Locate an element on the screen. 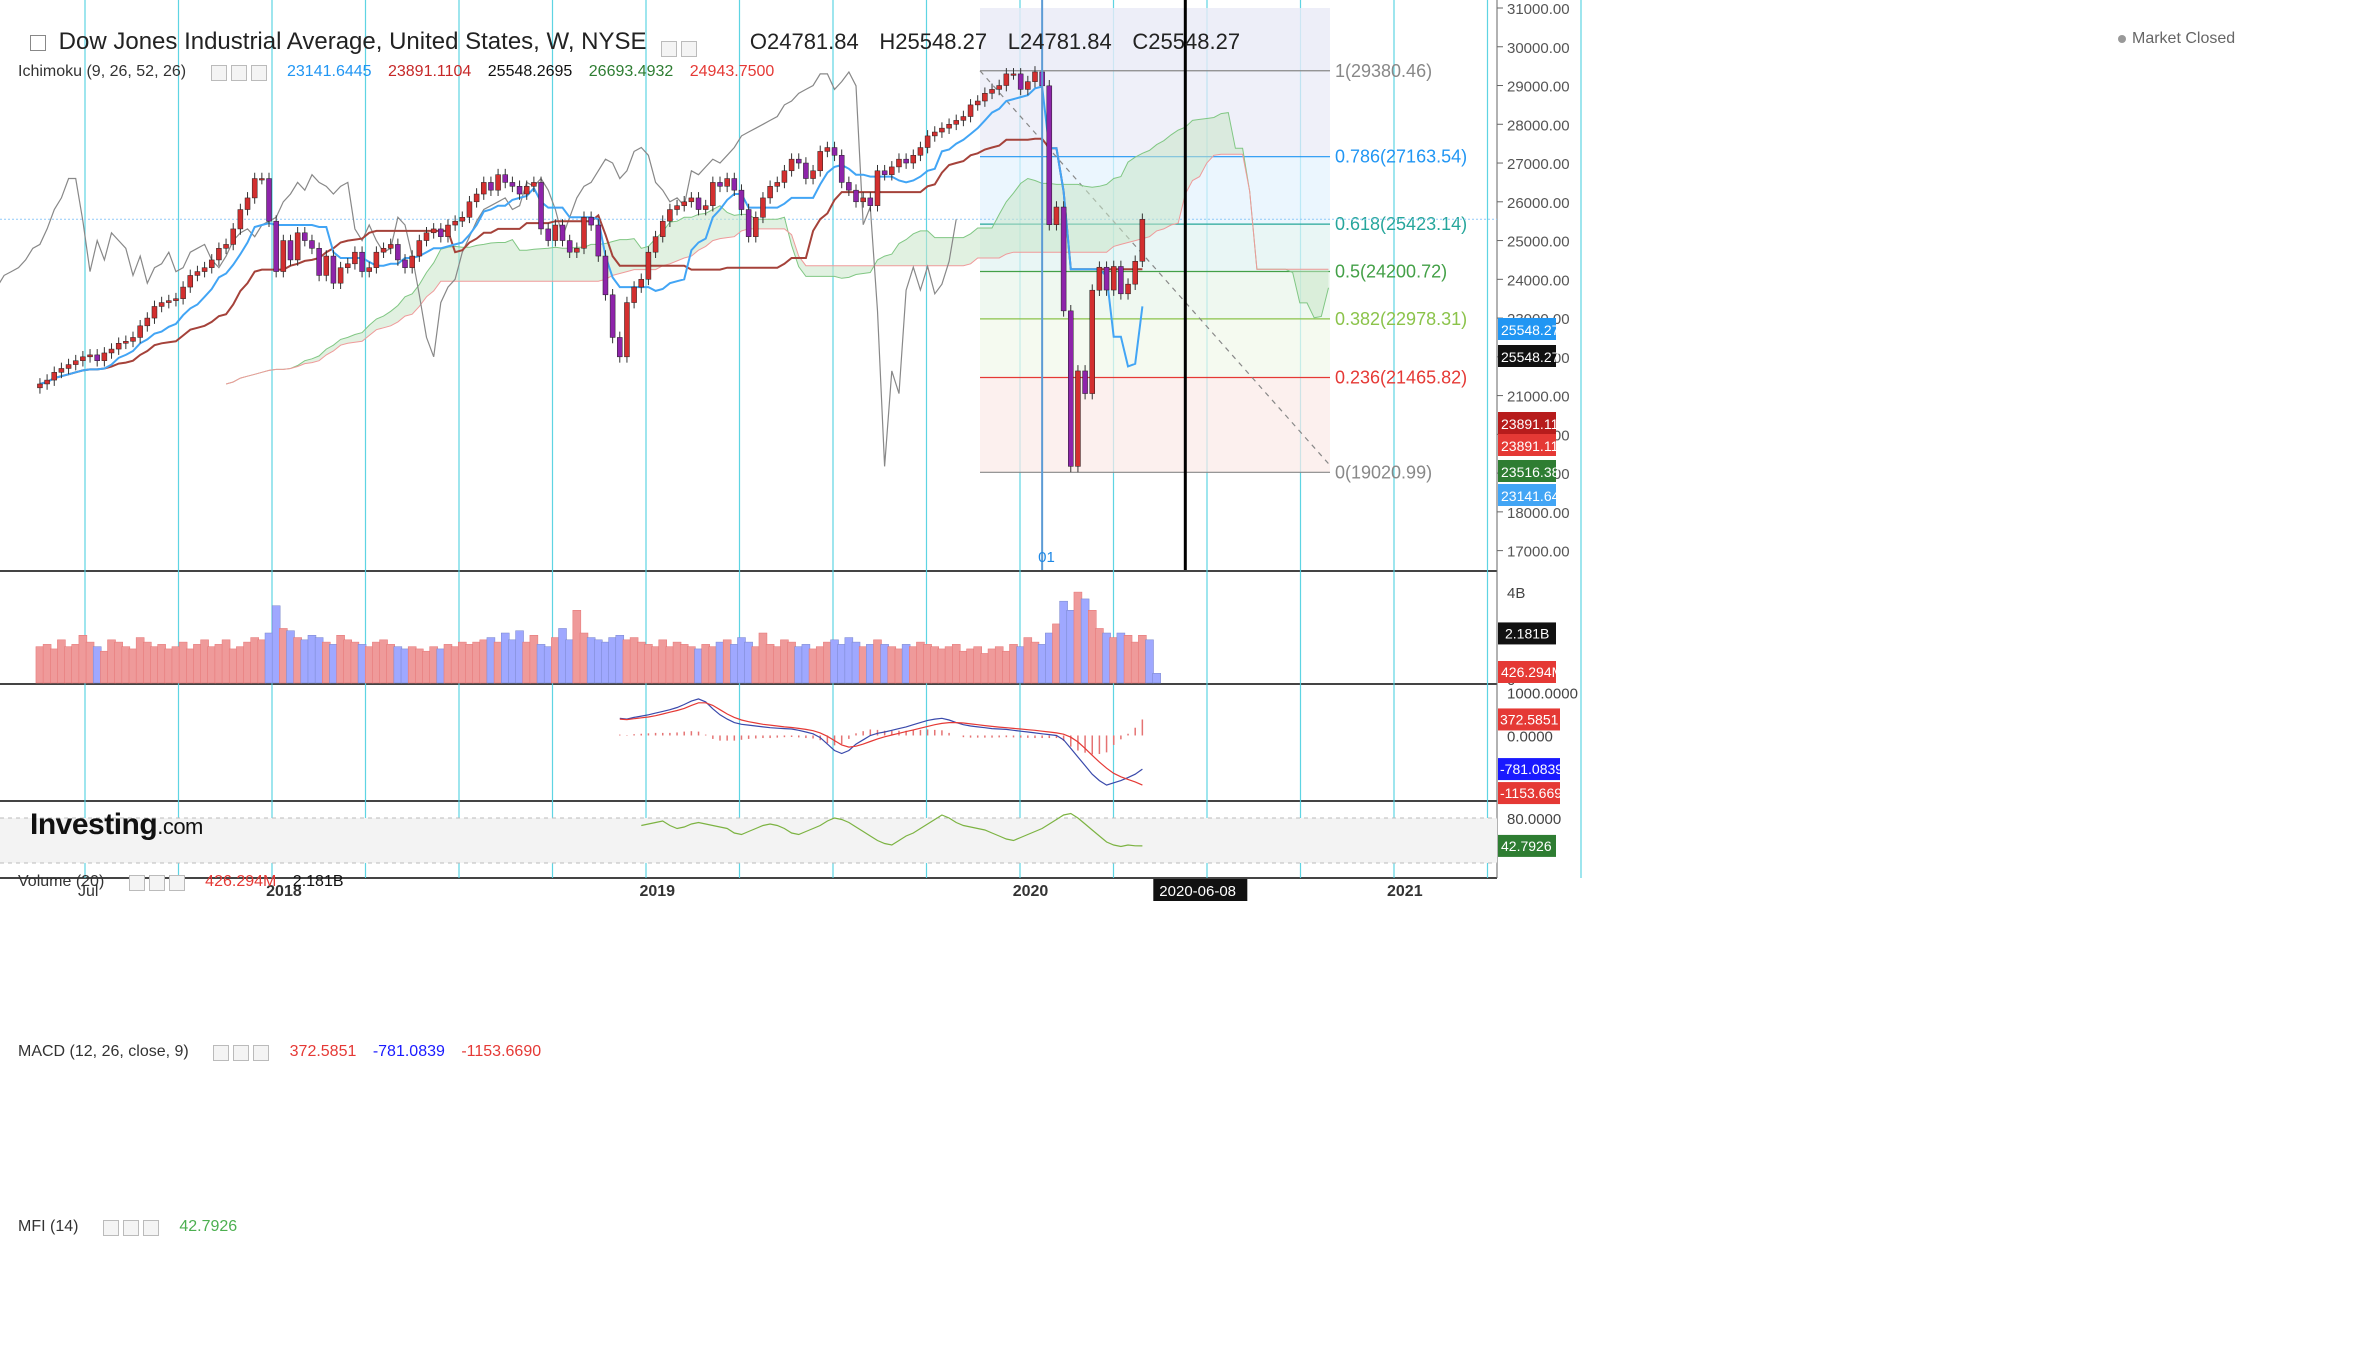 The image size is (2361, 1359). macd-value-2: -781.0839 is located at coordinates (408, 1051).